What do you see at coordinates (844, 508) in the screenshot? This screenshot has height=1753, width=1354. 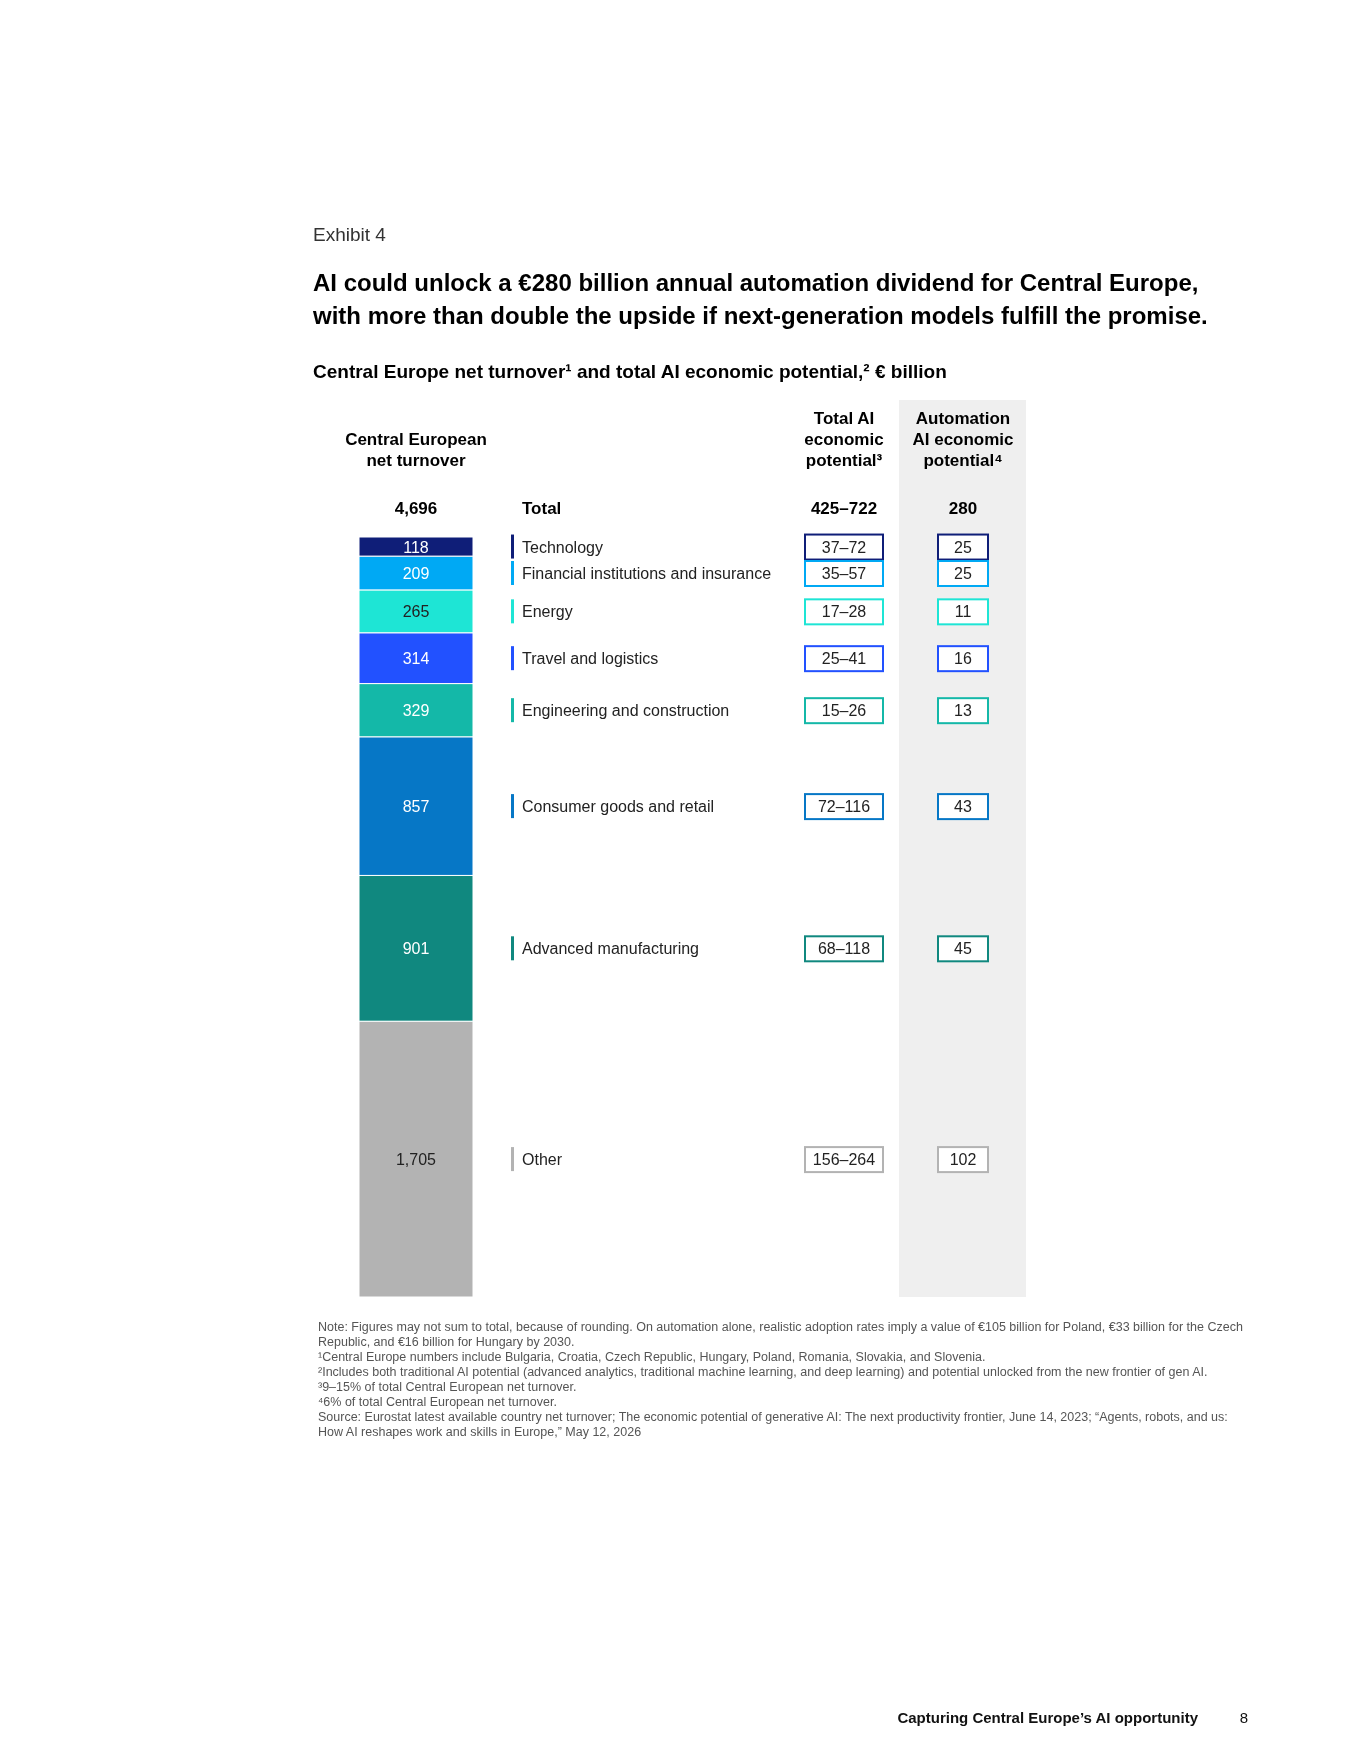 I see `text: 425–722` at bounding box center [844, 508].